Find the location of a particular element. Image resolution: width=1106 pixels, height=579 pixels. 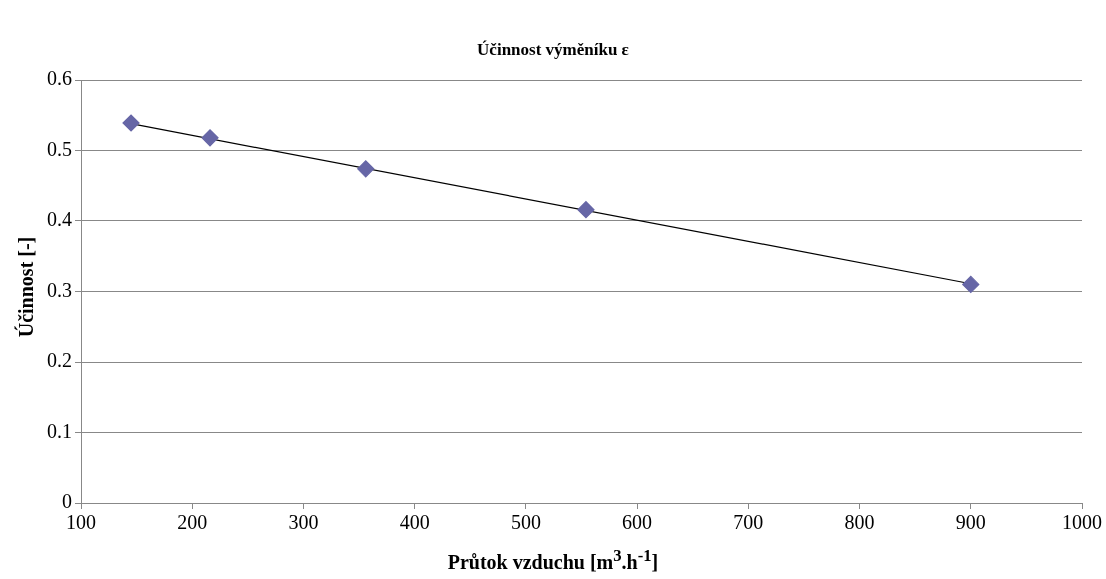

x-tick-label: 400 is located at coordinates (414, 522).